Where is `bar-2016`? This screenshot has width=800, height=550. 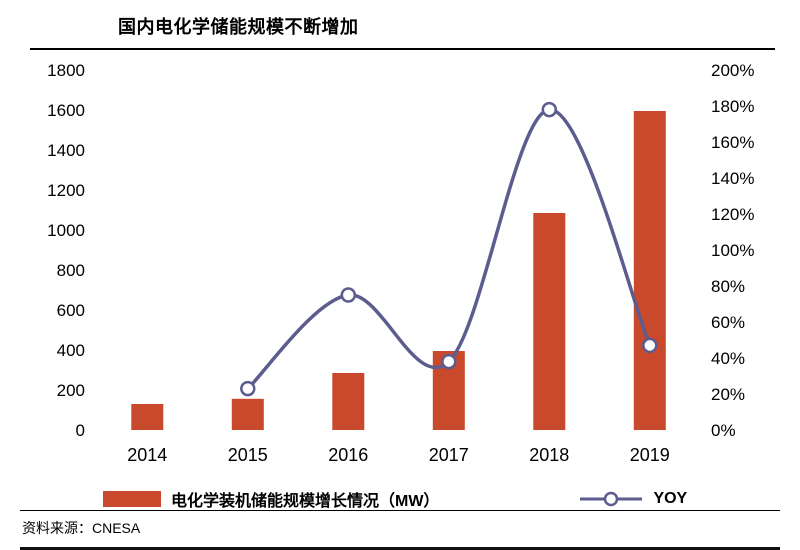
bar-2016 is located at coordinates (348, 401).